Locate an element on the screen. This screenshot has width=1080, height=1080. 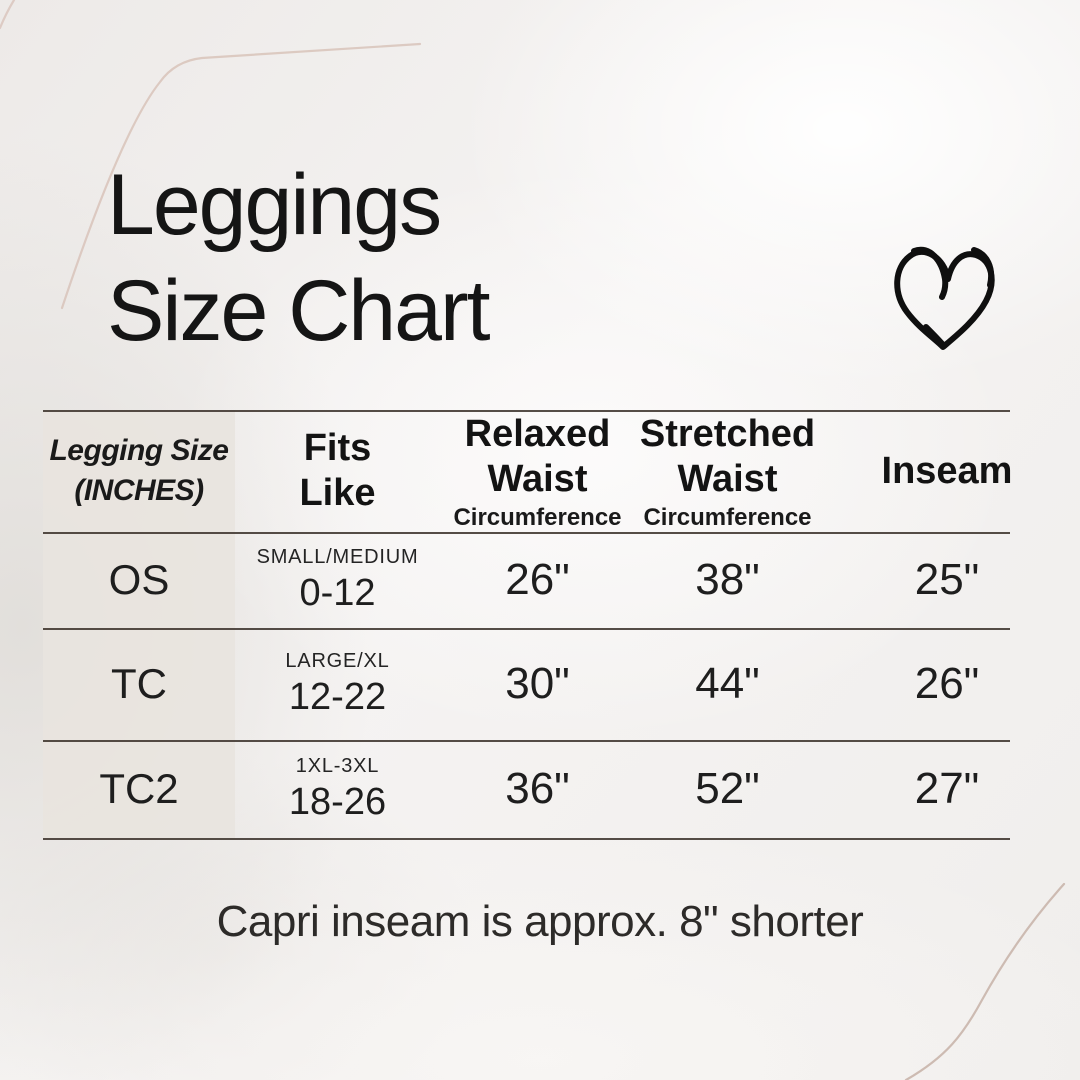
cell-stretched-waist: 38" is located at coordinates (727, 579).